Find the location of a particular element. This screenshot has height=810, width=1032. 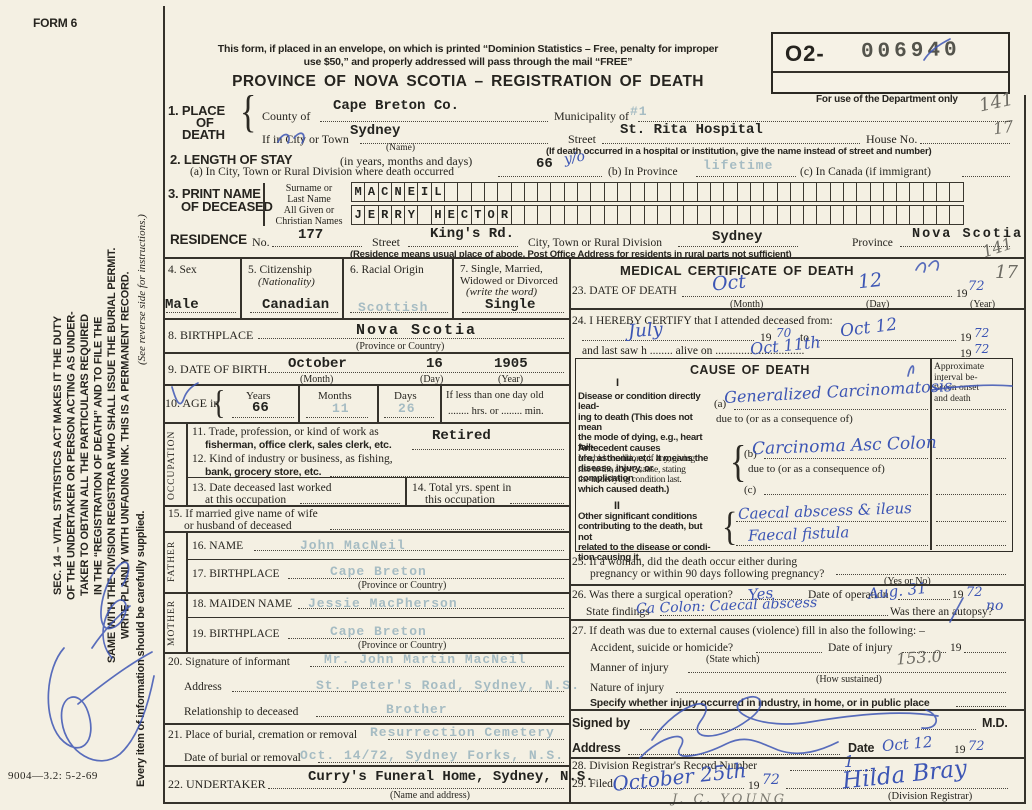

item23-year-caption: (Year) is located at coordinates (983, 304).